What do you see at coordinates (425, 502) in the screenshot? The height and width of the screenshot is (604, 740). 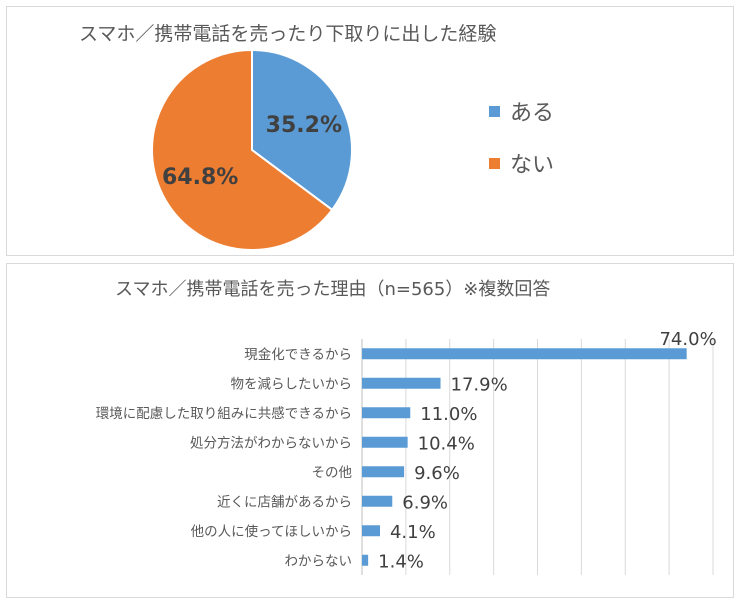 I see `bar-value-label-5: 6.9%` at bounding box center [425, 502].